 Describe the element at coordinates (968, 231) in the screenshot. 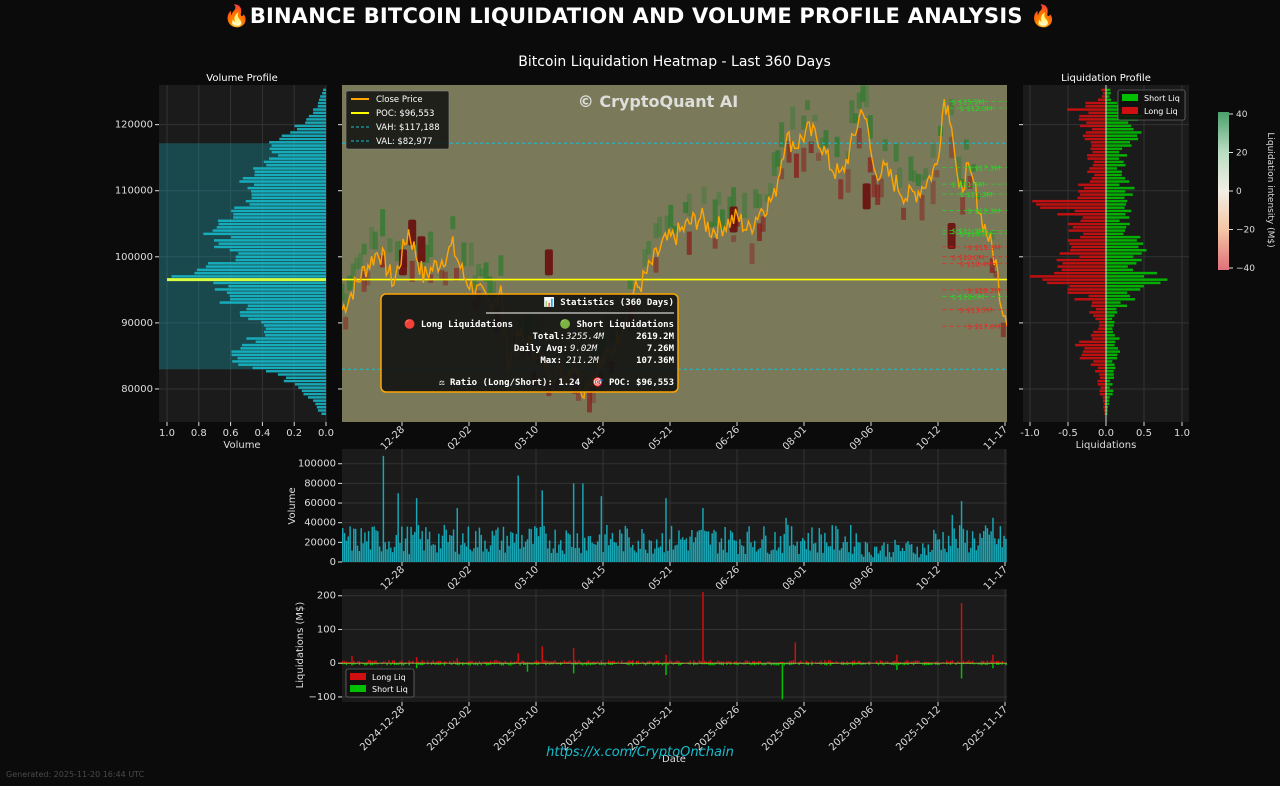

I see `liq-level-label: $ $11.3M` at that location.